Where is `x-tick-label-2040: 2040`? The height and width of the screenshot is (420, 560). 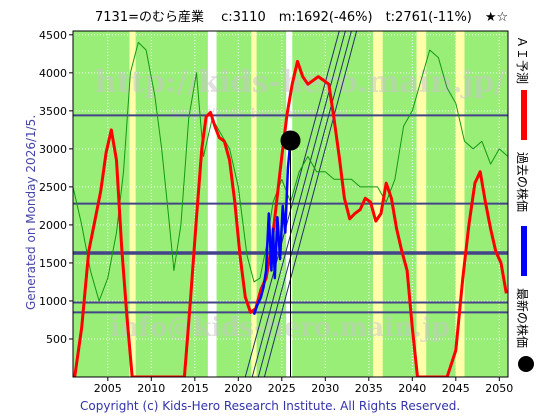 x-tick-label-2040: 2040 is located at coordinates (412, 388).